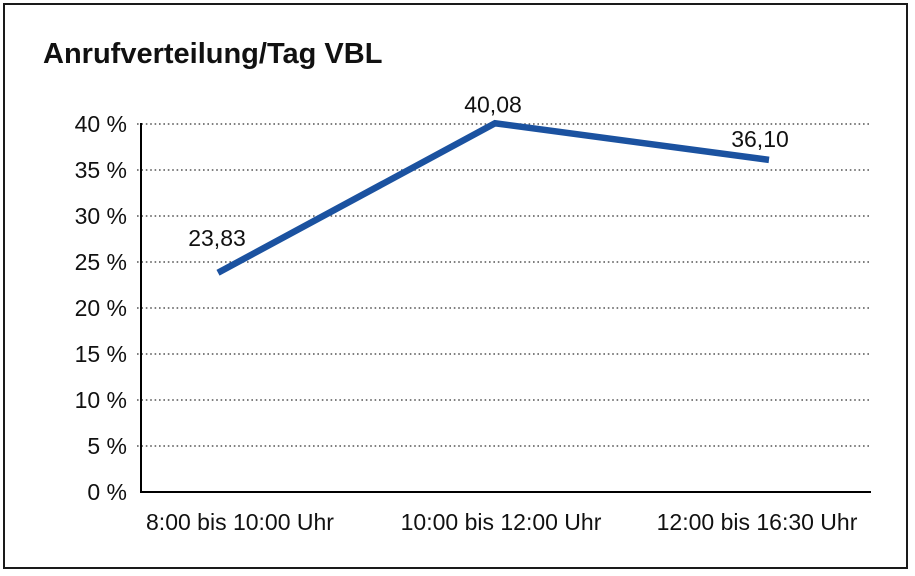 This screenshot has width=915, height=576. What do you see at coordinates (107, 446) in the screenshot?
I see `y-tick-label: 5 %` at bounding box center [107, 446].